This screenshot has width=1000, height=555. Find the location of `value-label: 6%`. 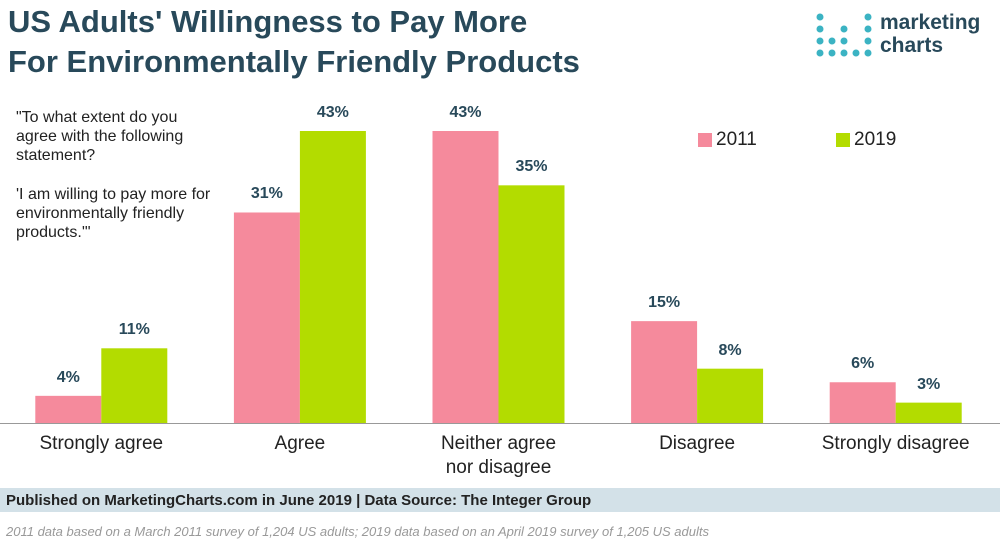

value-label: 6% is located at coordinates (863, 364).